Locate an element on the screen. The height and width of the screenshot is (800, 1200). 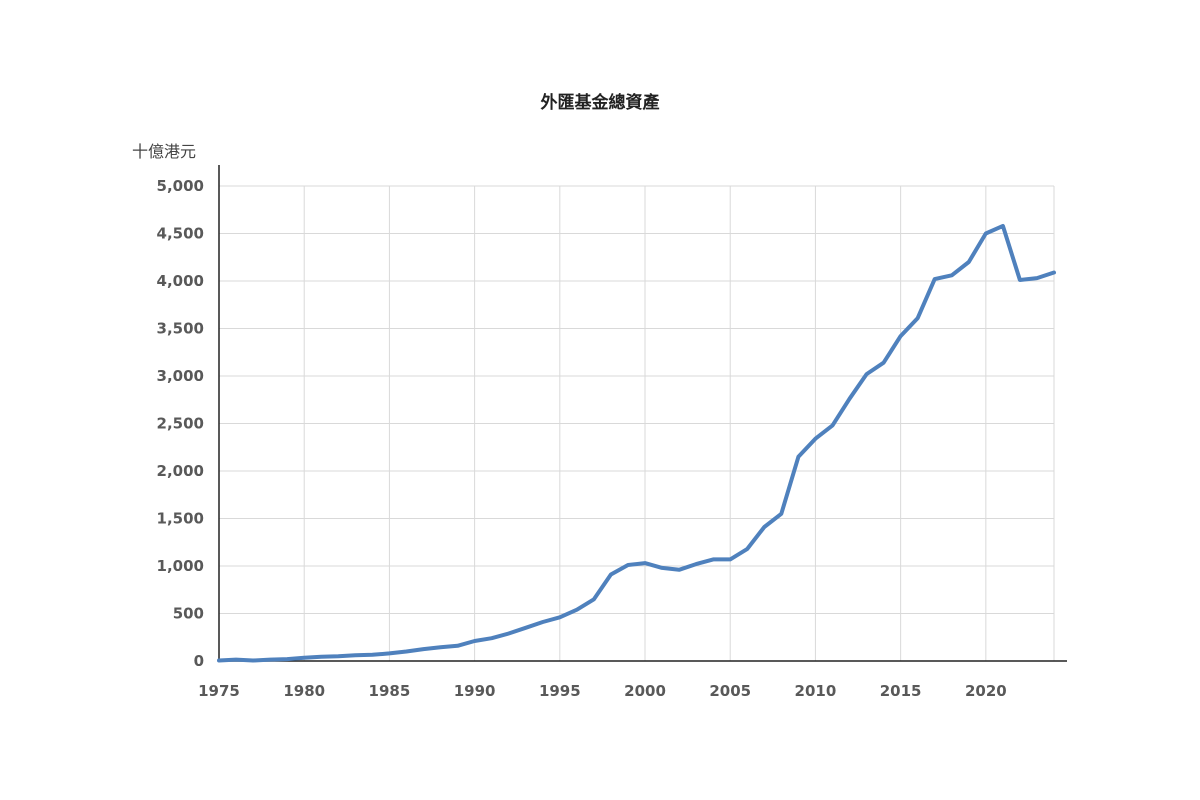
x-tick-label: 2020 is located at coordinates (986, 691).